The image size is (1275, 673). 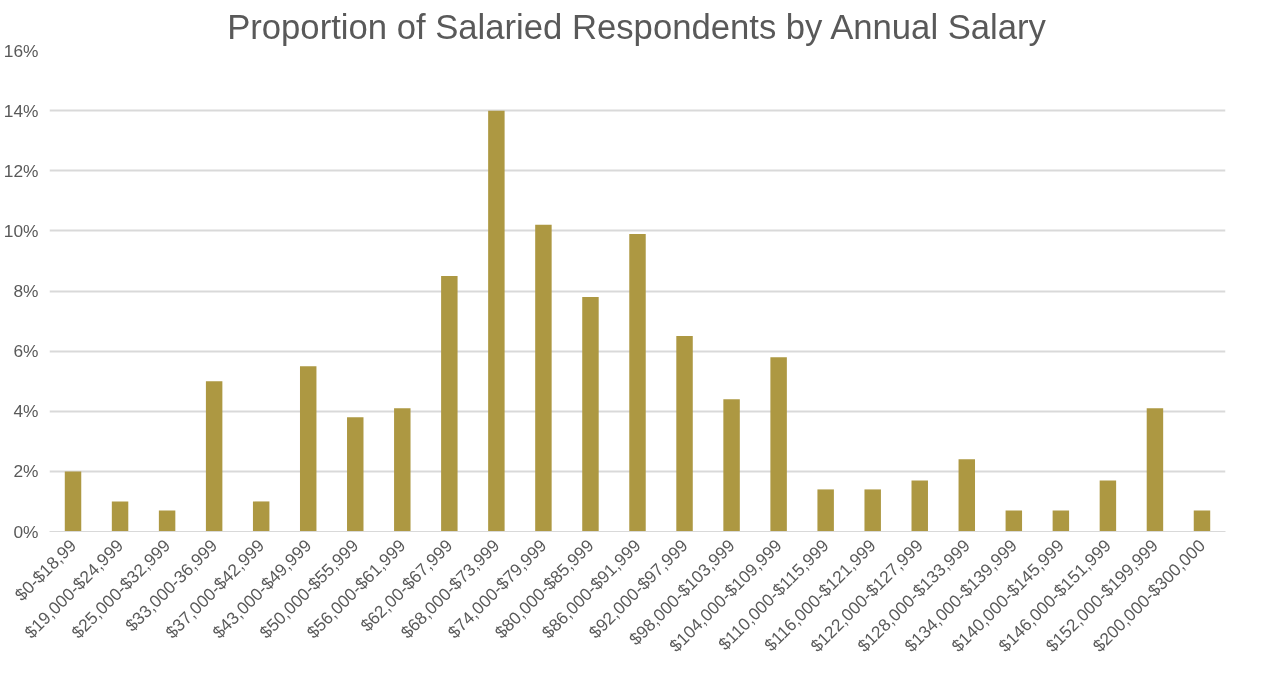 What do you see at coordinates (26, 291) in the screenshot?
I see `y-tick-label: 8%` at bounding box center [26, 291].